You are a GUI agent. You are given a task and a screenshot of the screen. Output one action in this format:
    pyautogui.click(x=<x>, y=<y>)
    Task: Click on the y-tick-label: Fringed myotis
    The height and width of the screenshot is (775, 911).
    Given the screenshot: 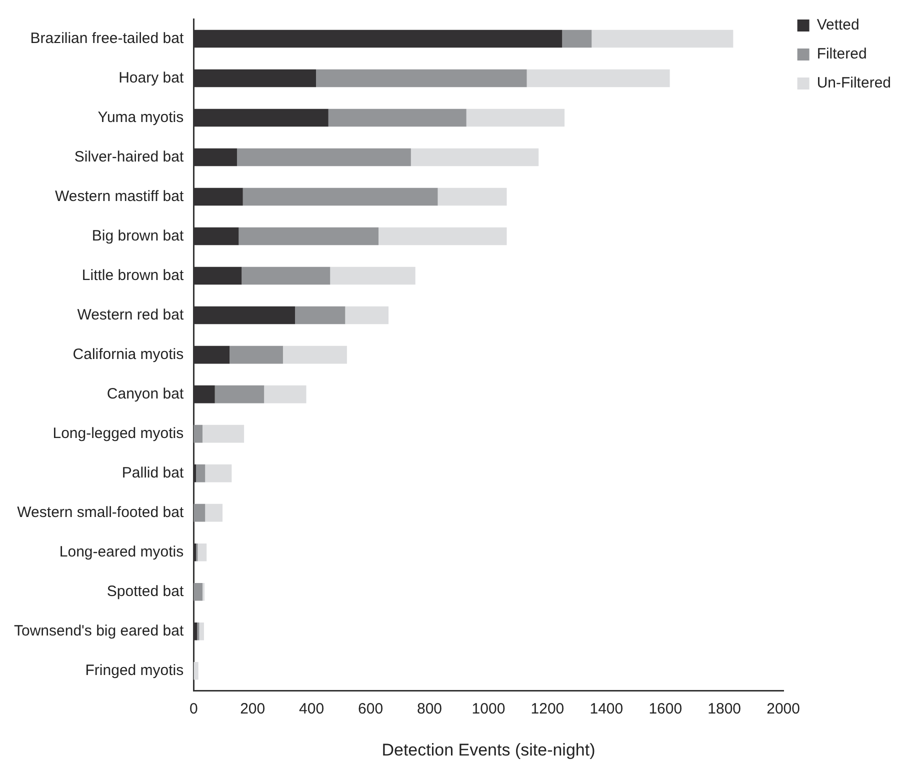 What is the action you would take?
    pyautogui.click(x=134, y=670)
    